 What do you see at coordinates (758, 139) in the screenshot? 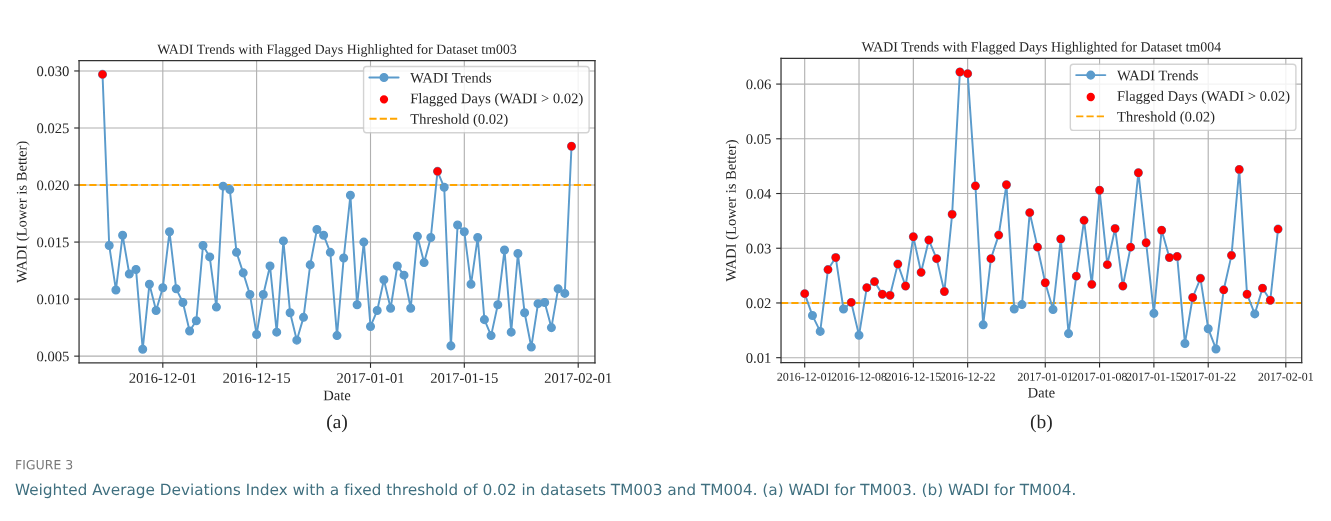
I see `y-tick-label: 0.05` at bounding box center [758, 139].